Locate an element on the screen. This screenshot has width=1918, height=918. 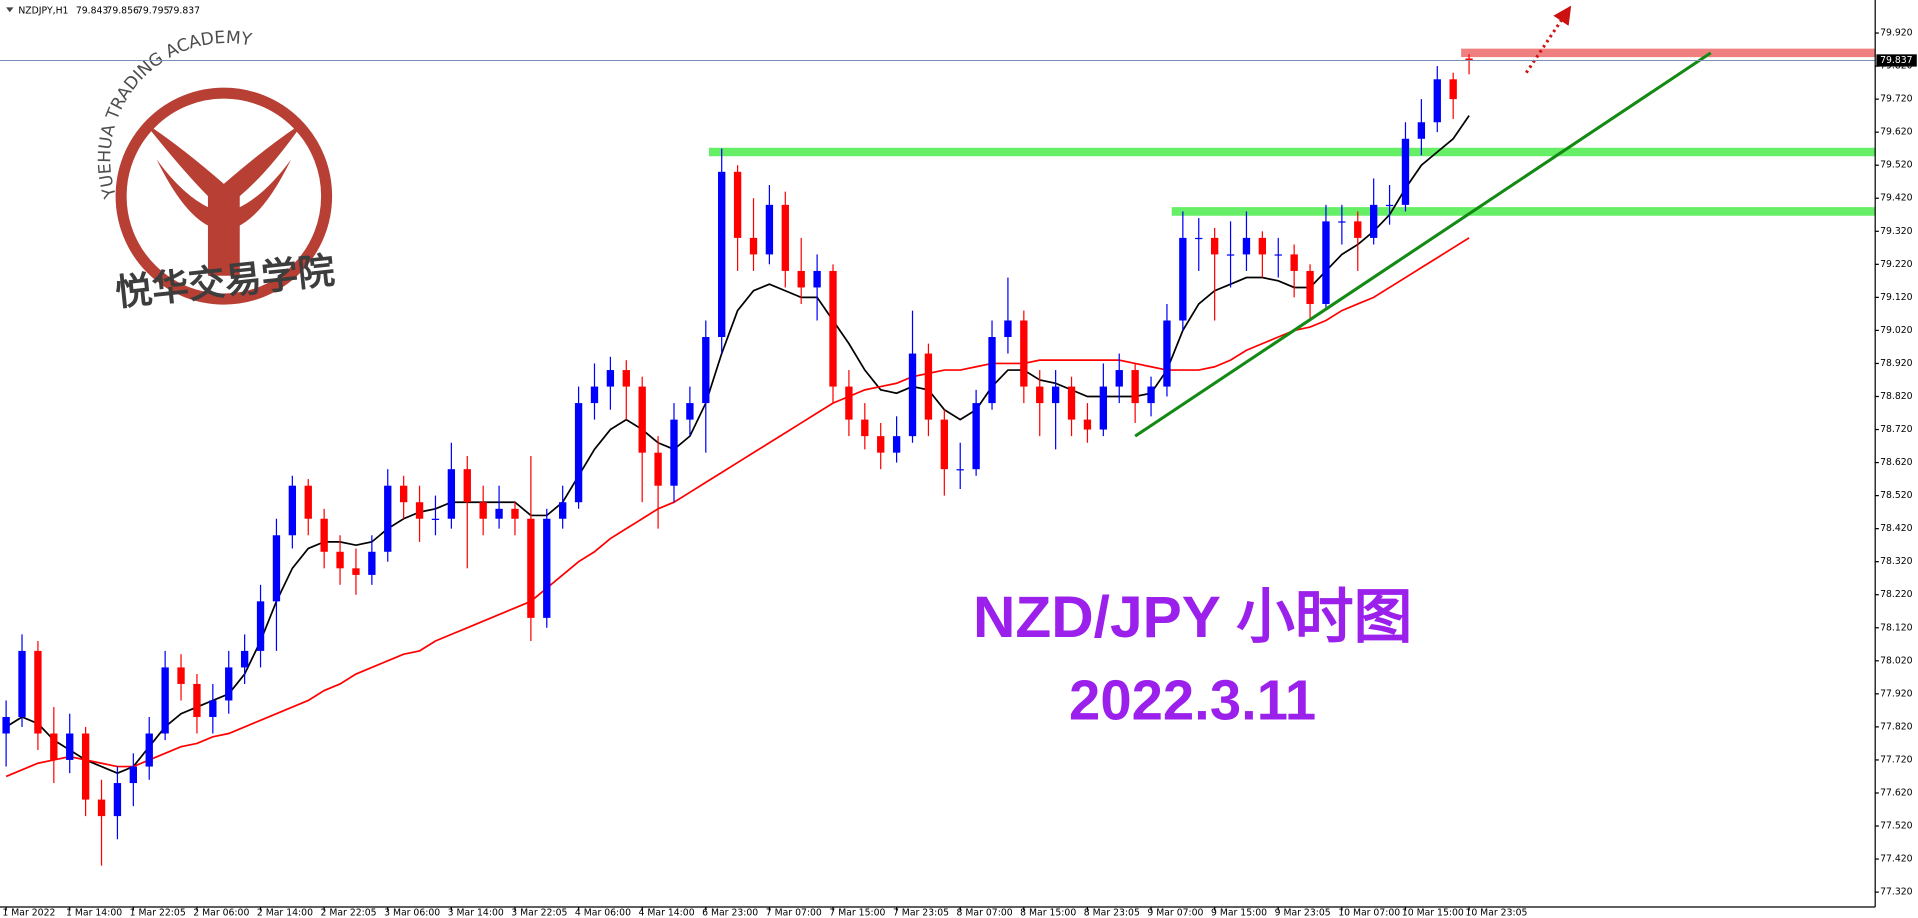
y-tick-label: 78.320 is located at coordinates (1896, 561).